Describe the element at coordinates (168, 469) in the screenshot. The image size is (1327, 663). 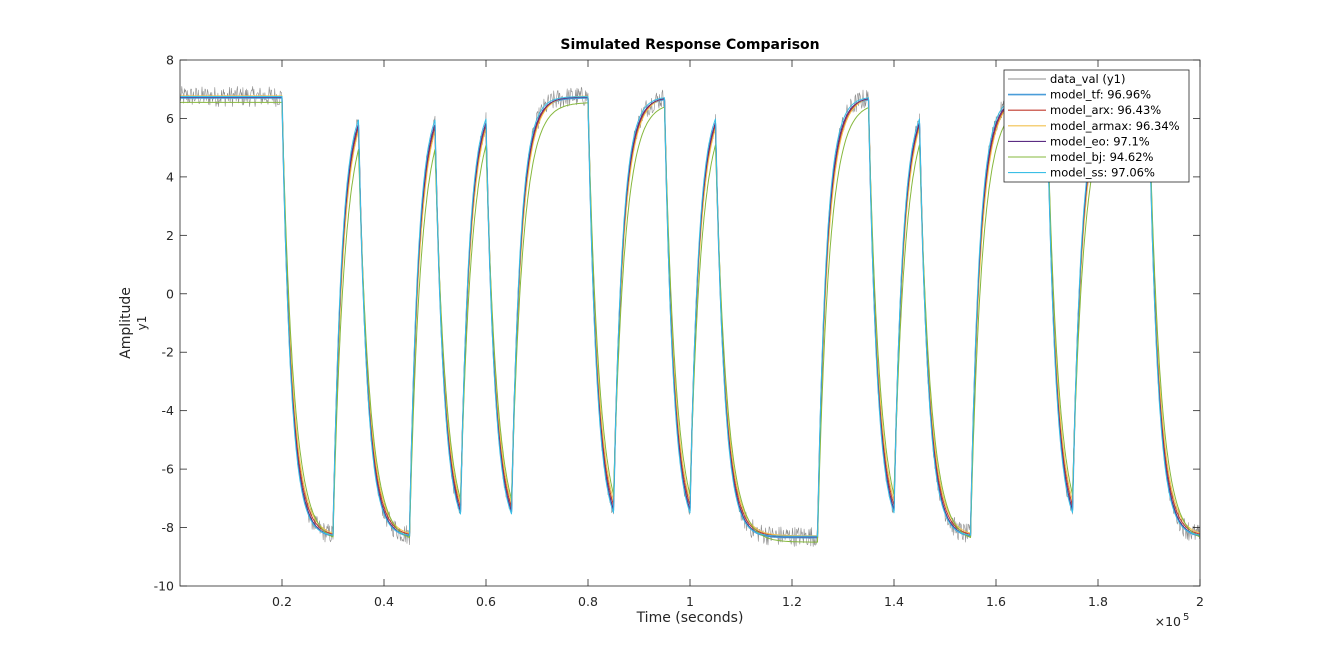
I see `y-tick-label: -6` at that location.